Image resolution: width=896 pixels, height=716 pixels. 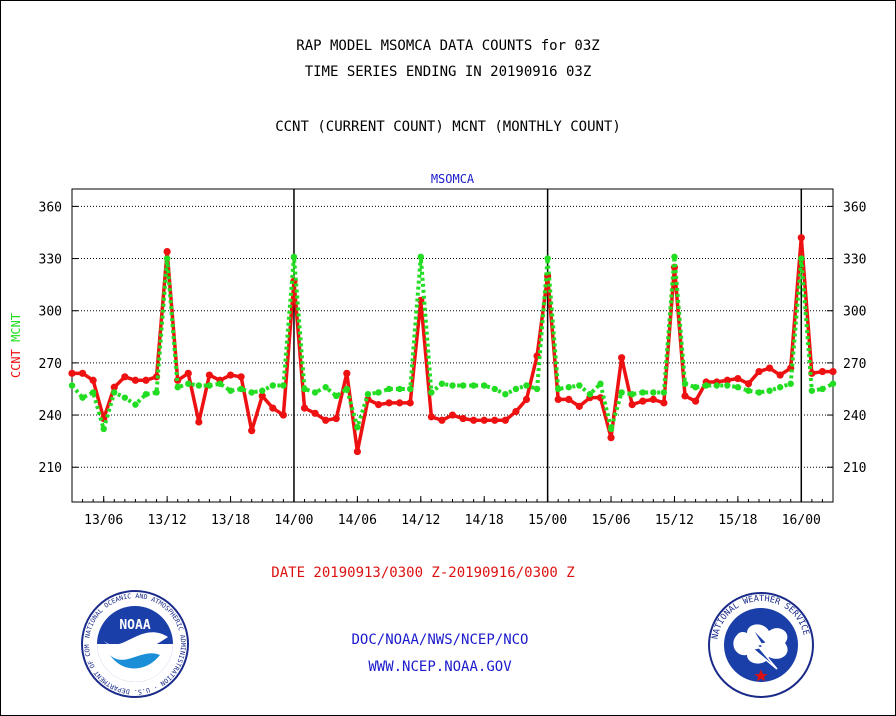 What do you see at coordinates (547, 520) in the screenshot?
I see `x-tick-label: 15/00` at bounding box center [547, 520].